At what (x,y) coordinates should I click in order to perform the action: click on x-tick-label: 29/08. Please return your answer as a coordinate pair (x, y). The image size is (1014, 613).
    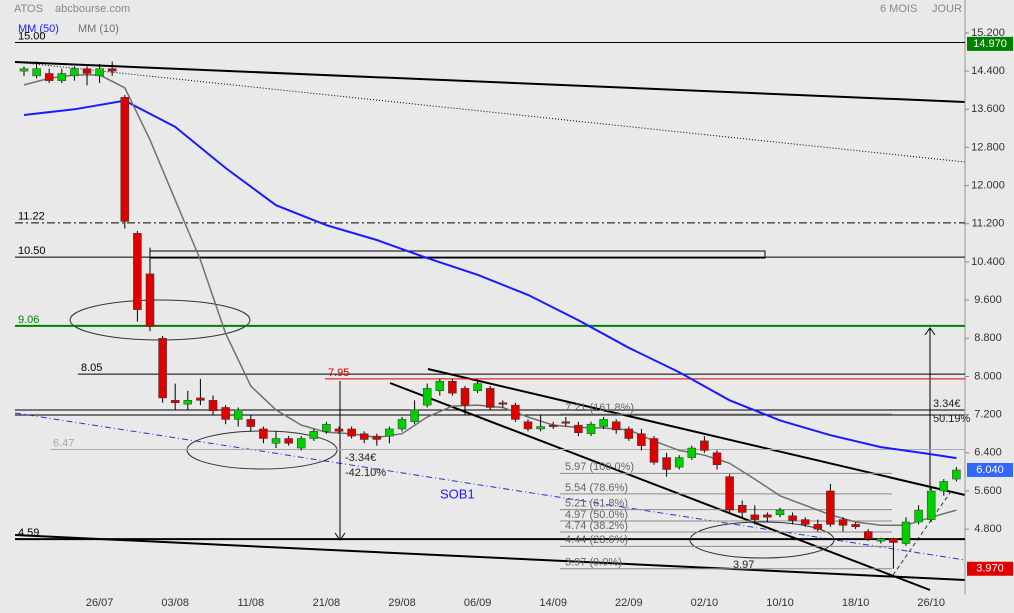
    Looking at the image, I should click on (402, 603).